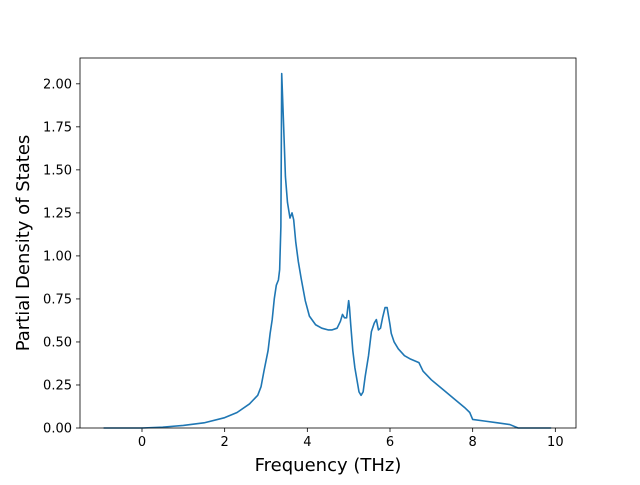  What do you see at coordinates (328, 465) in the screenshot?
I see `x-axis-label: Frequency (THz)` at bounding box center [328, 465].